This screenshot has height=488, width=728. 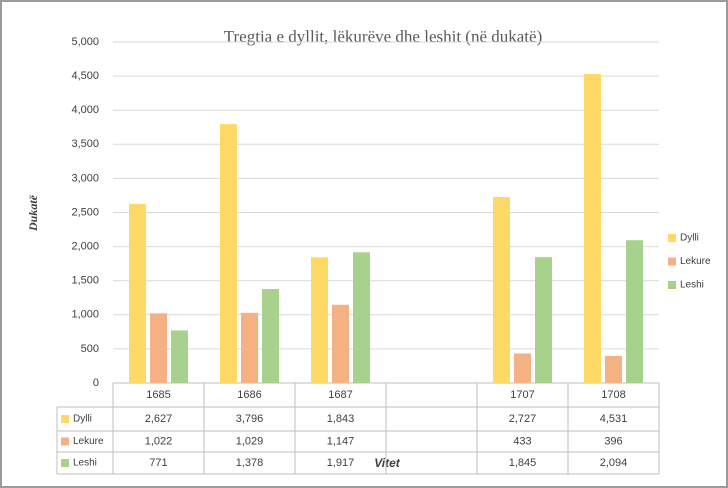 What do you see at coordinates (158, 463) in the screenshot?
I see `table-value: 771` at bounding box center [158, 463].